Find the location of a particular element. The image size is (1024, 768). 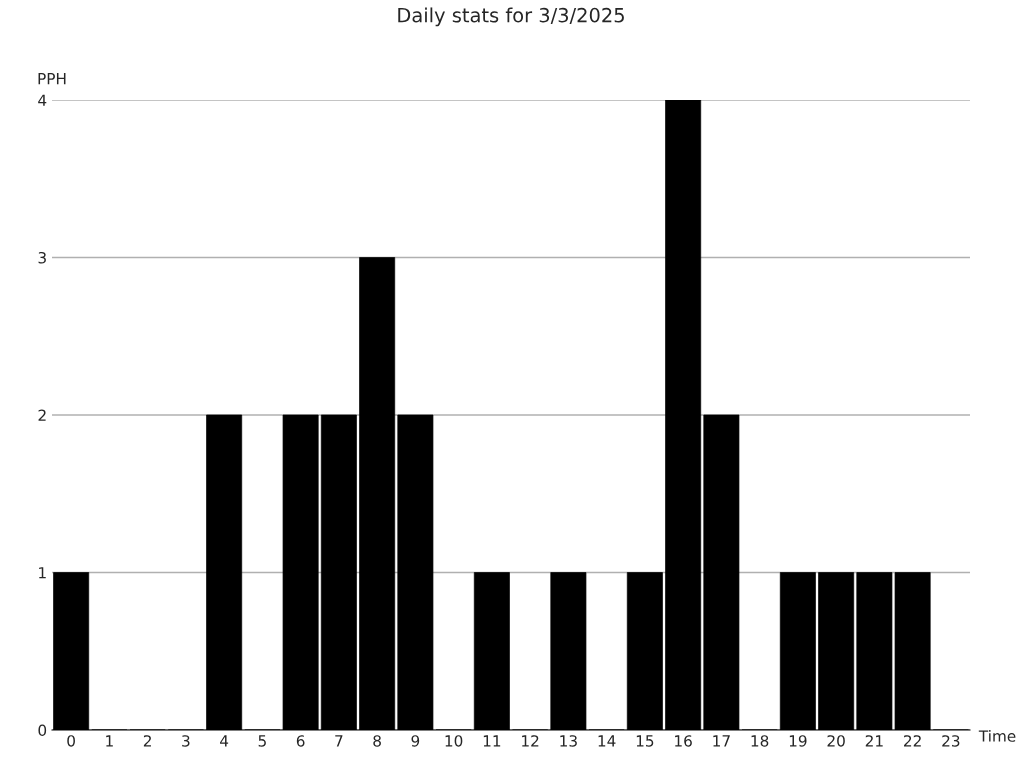

x-tick-label: 6 is located at coordinates (300, 741).